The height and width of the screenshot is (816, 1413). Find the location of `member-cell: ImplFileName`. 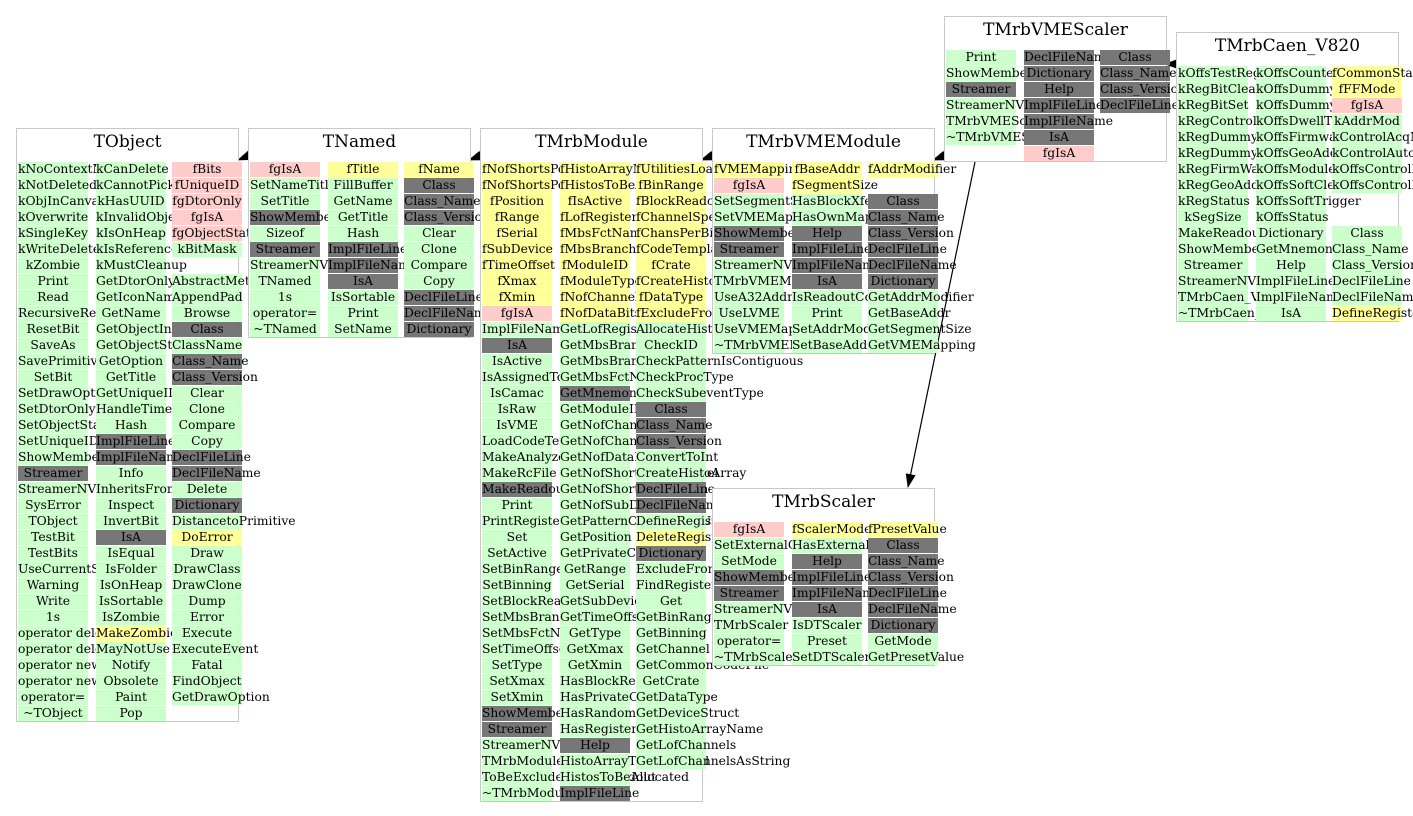

member-cell: ImplFileName is located at coordinates (527, 329).